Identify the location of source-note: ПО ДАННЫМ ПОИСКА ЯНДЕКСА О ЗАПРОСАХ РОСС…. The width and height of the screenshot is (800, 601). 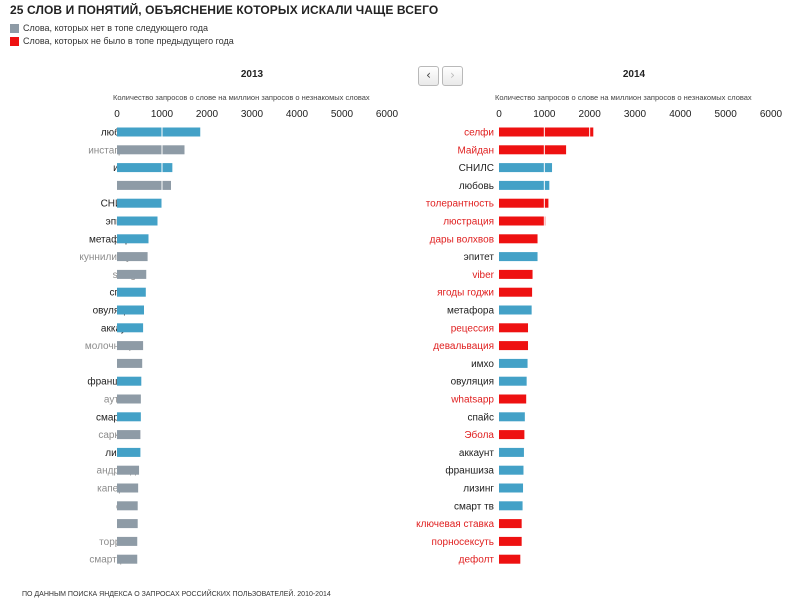
(176, 594).